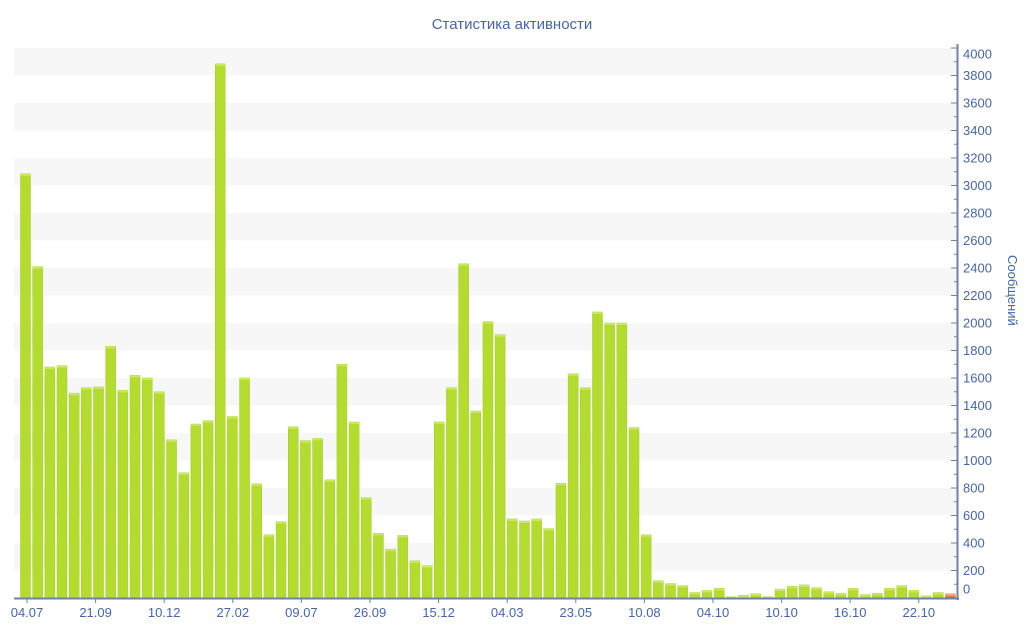 The width and height of the screenshot is (1024, 640). What do you see at coordinates (1012, 290) in the screenshot?
I see `y-axis-label: Сообщений` at bounding box center [1012, 290].